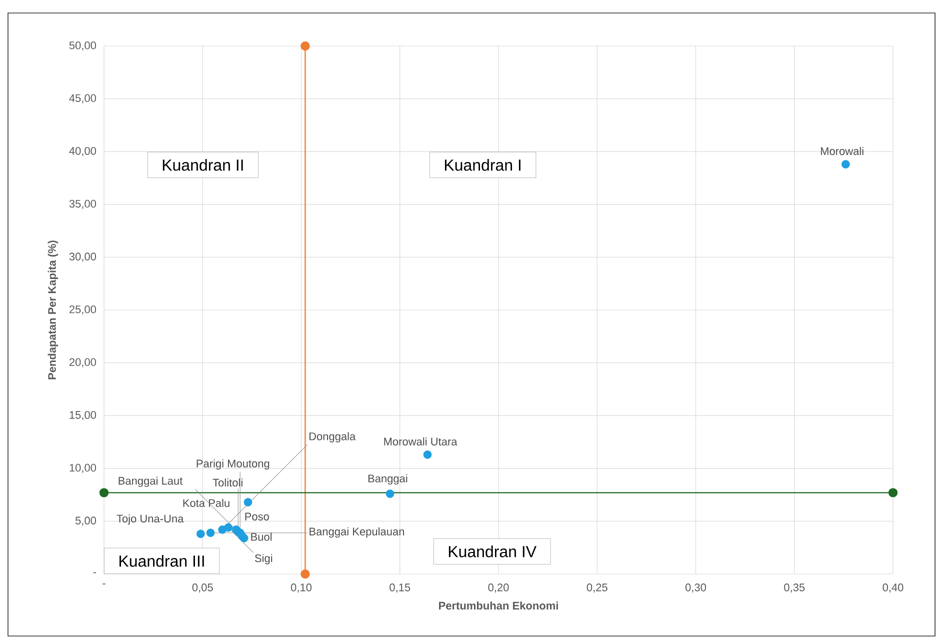 This screenshot has width=936, height=637. Describe the element at coordinates (162, 561) in the screenshot. I see `annotation: Kuandran III` at that location.